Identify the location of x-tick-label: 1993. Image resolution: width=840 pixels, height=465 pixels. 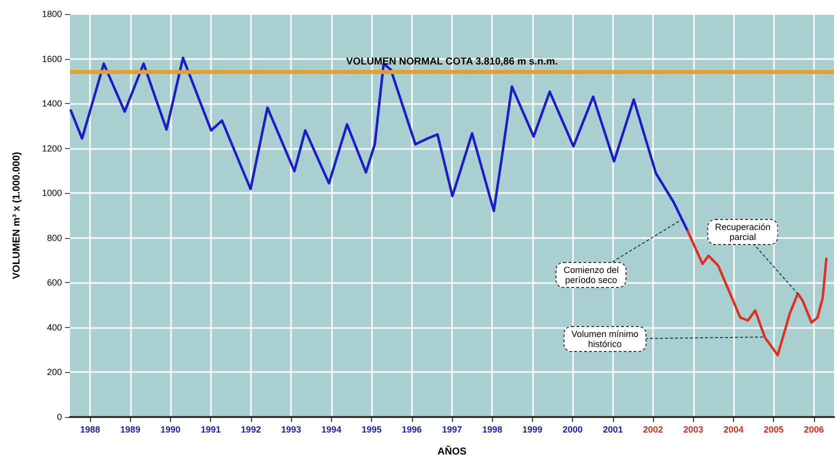
(291, 429).